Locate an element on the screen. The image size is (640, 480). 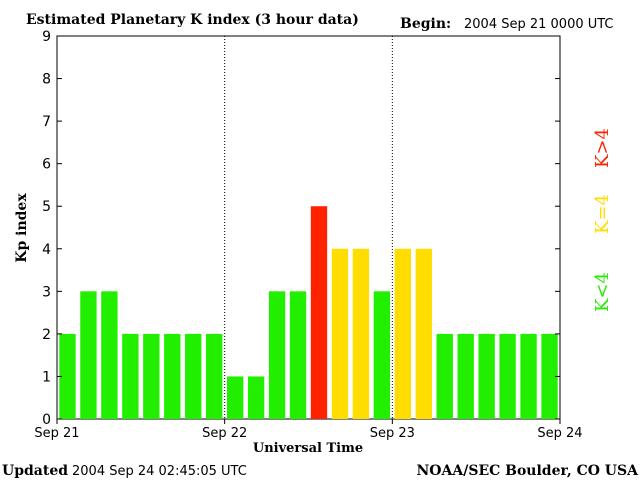
y-tick-label: 8 is located at coordinates (46, 80).